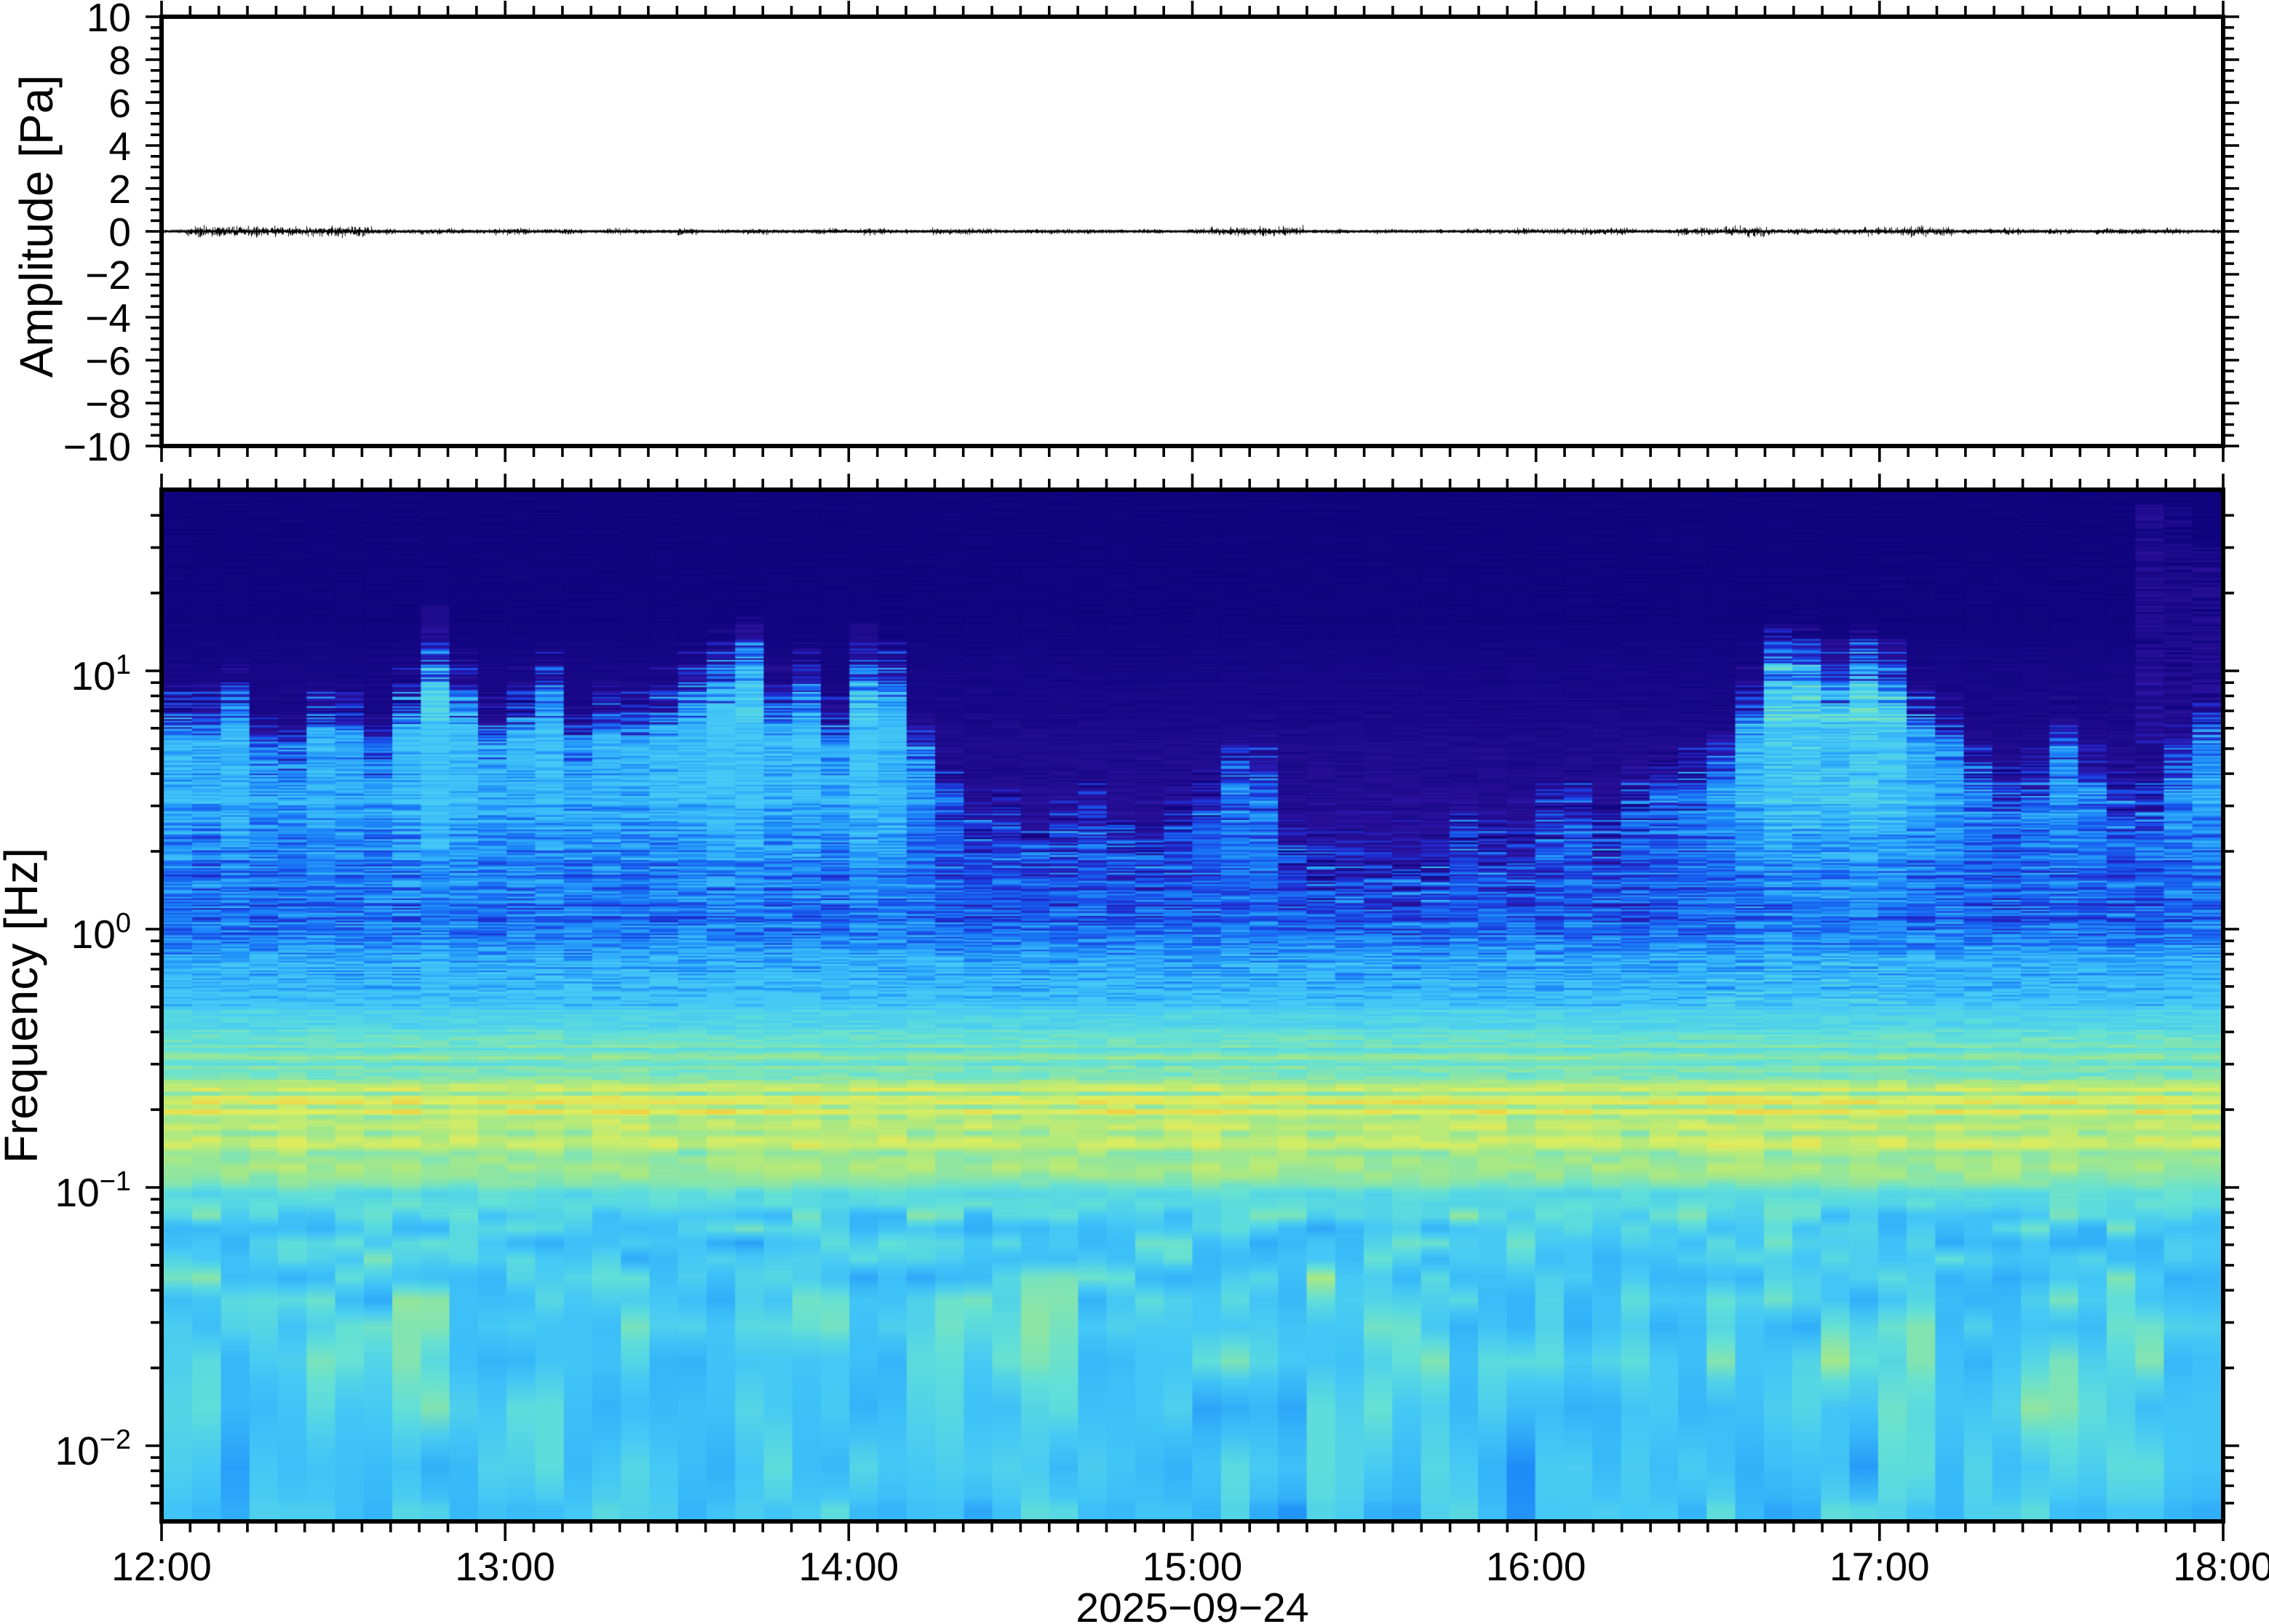 The height and width of the screenshot is (1624, 2269). Describe the element at coordinates (93, 1190) in the screenshot. I see `svg-text: 10⁻¹` at that location.